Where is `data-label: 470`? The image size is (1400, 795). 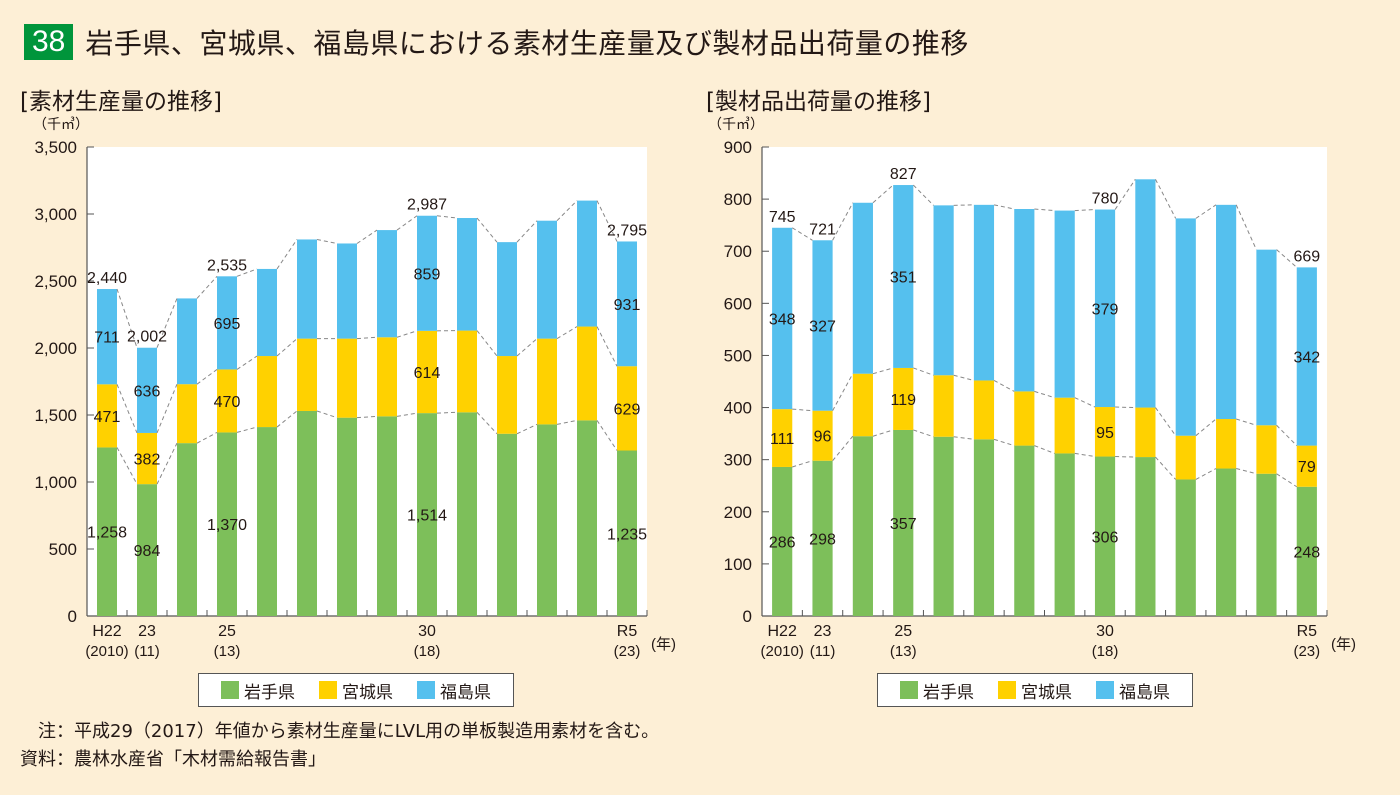
data-label: 470 is located at coordinates (227, 402).